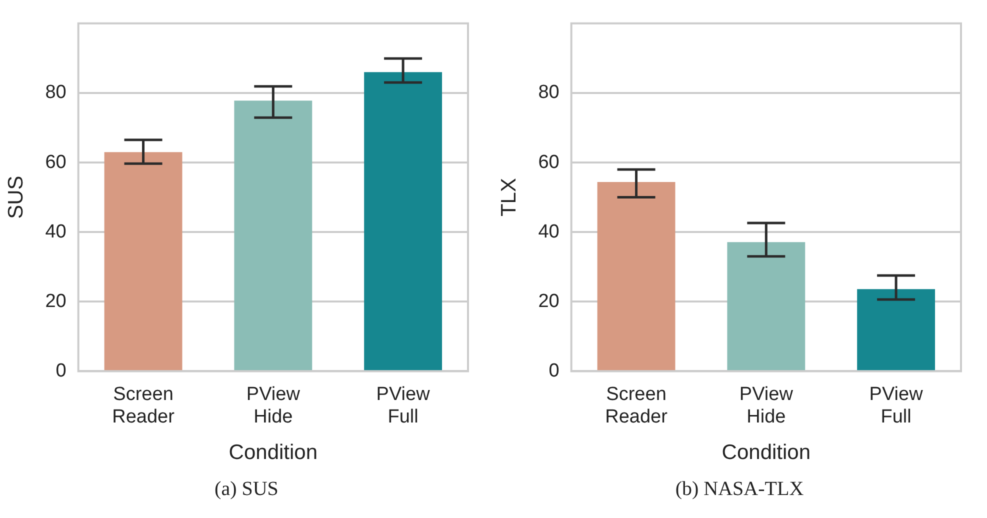  Describe the element at coordinates (739, 489) in the screenshot. I see `text: (b) NASA-TLX` at that location.